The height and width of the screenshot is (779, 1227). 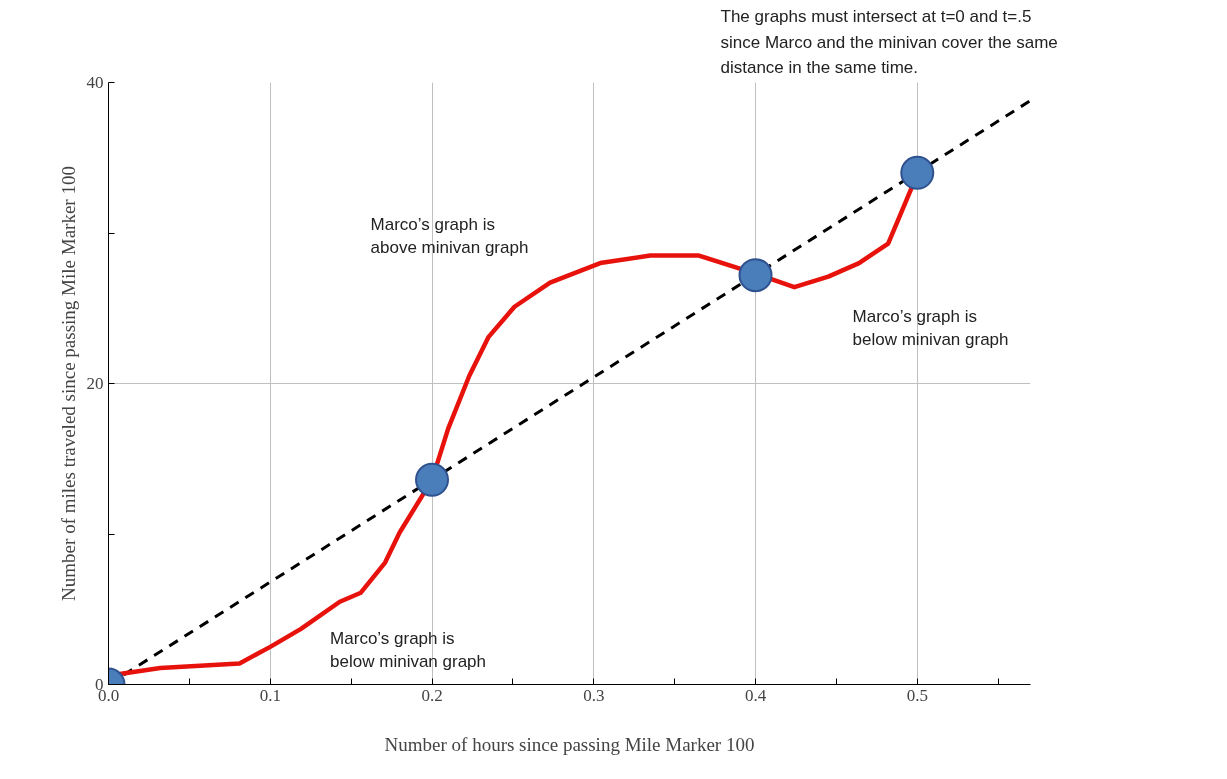 What do you see at coordinates (68, 383) in the screenshot?
I see `y-axis-title: Number of miles traveled since passing Mile Marker 100` at bounding box center [68, 383].